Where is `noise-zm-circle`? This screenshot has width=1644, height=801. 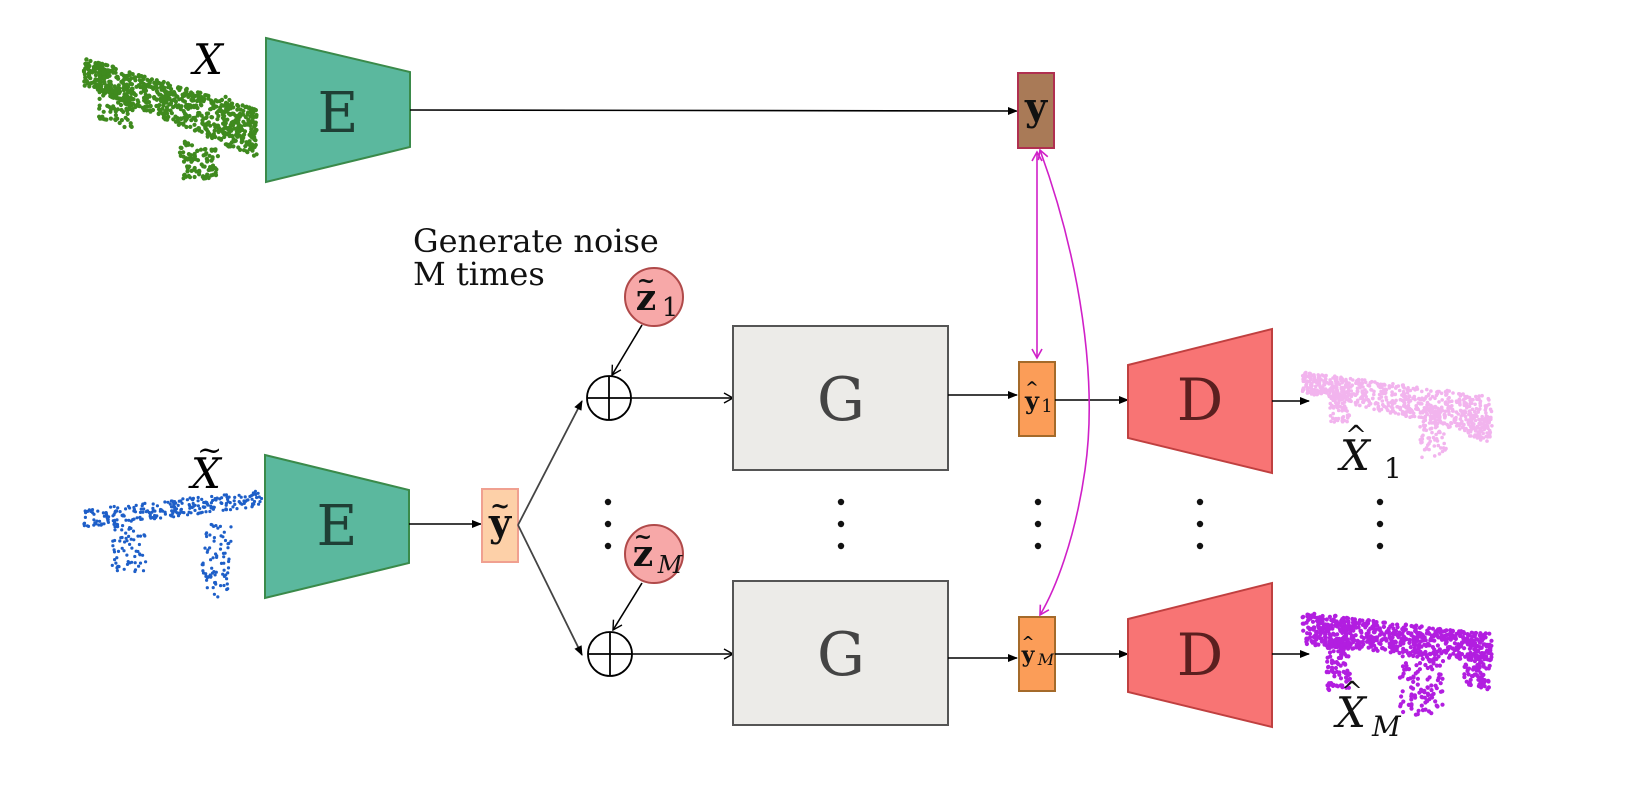
noise-zm-circle is located at coordinates (654, 554).